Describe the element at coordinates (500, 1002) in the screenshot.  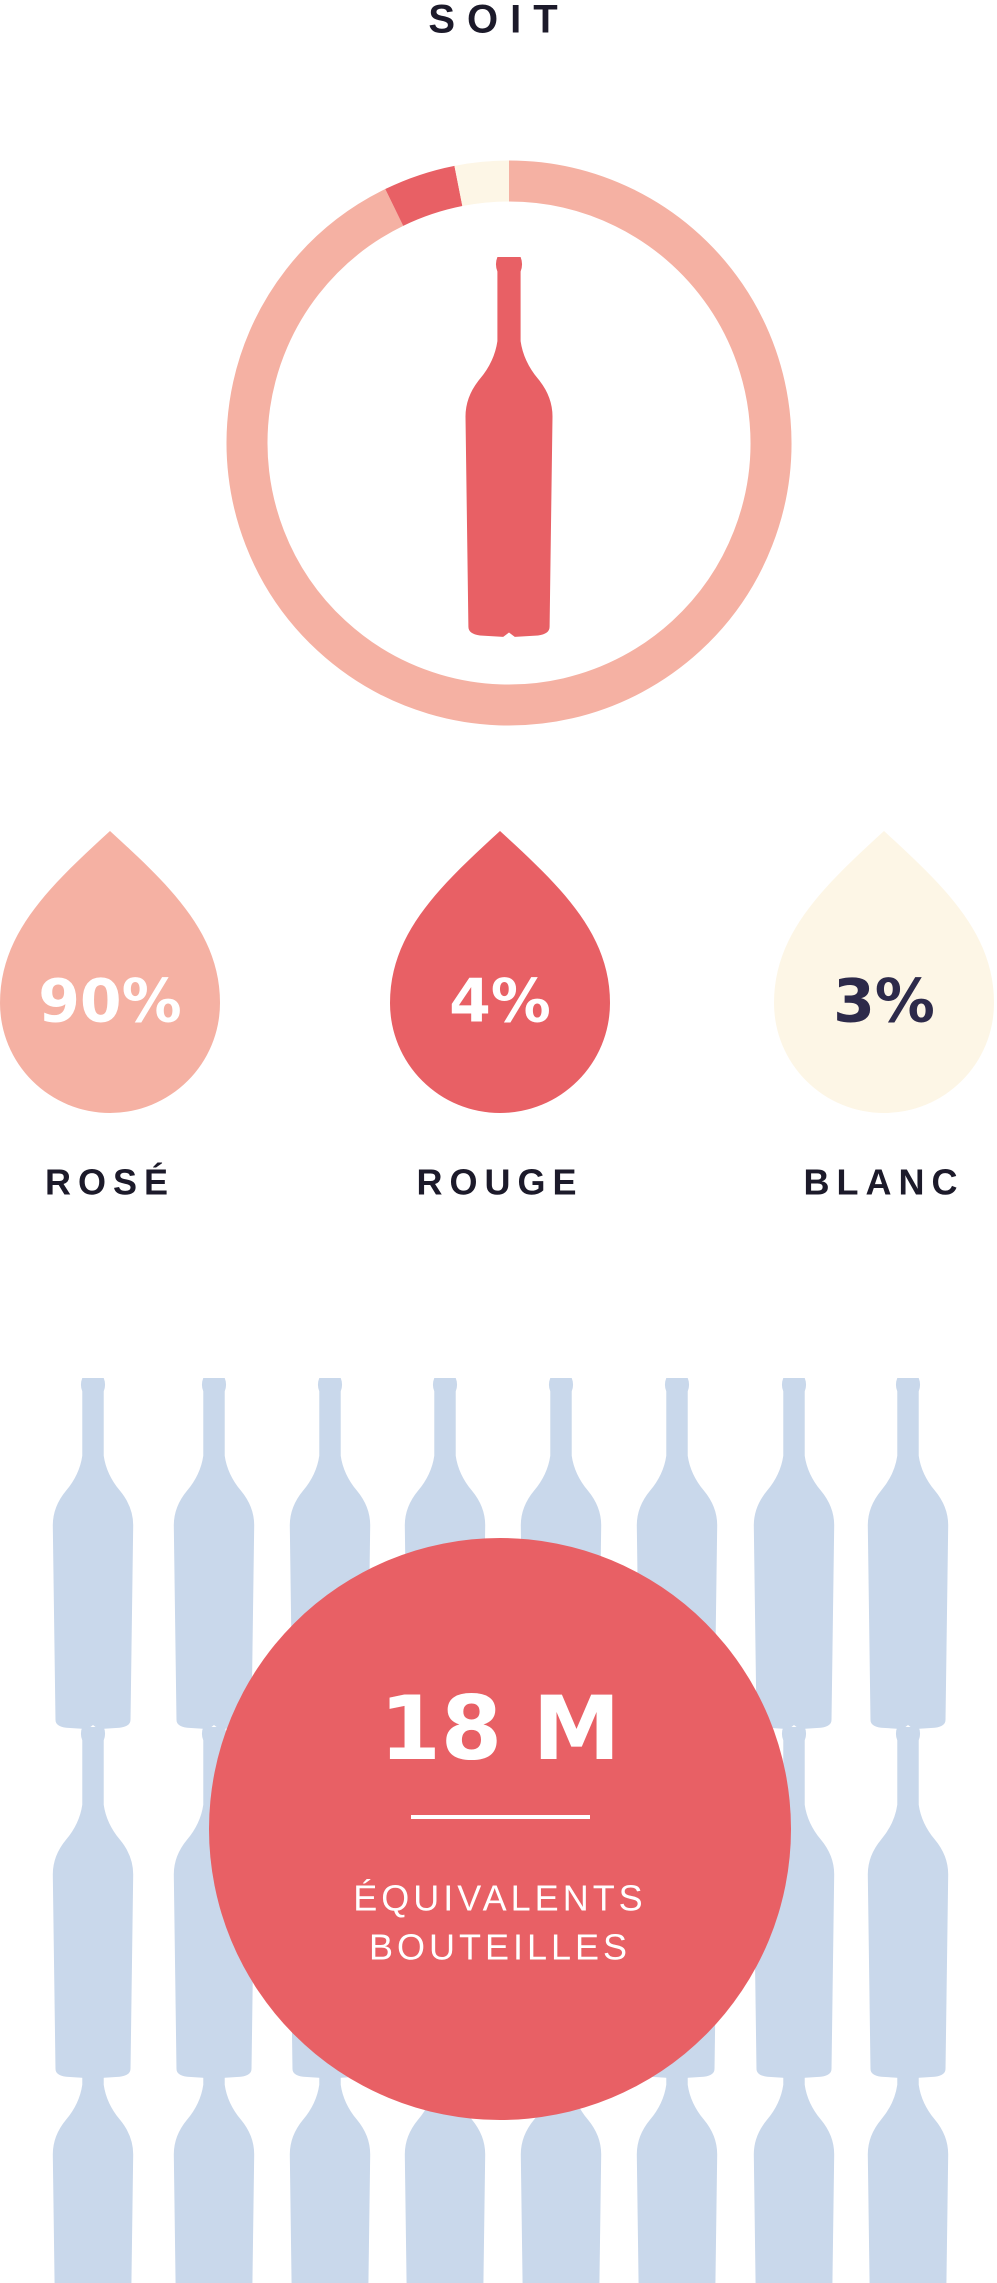
I see `value-label: 4%` at that location.